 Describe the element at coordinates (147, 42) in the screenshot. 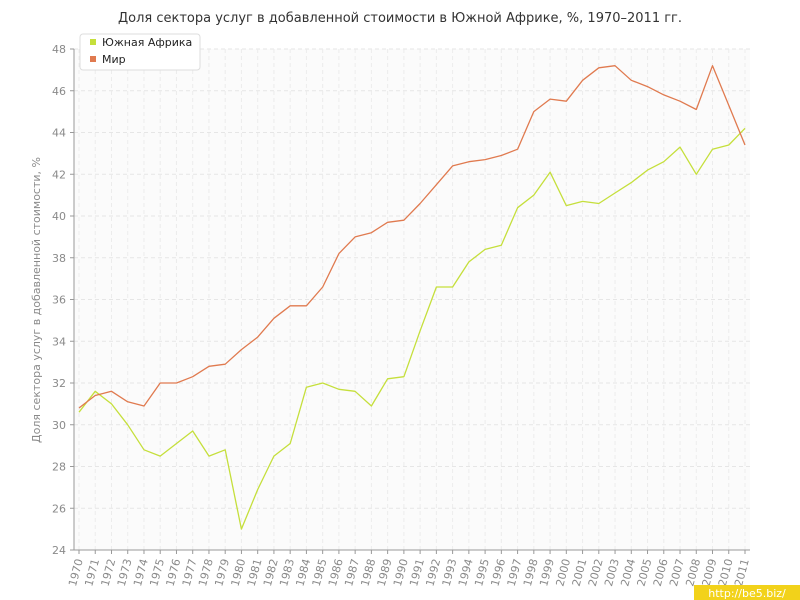

I see `legend-label-south-africa: Южная Африка` at that location.